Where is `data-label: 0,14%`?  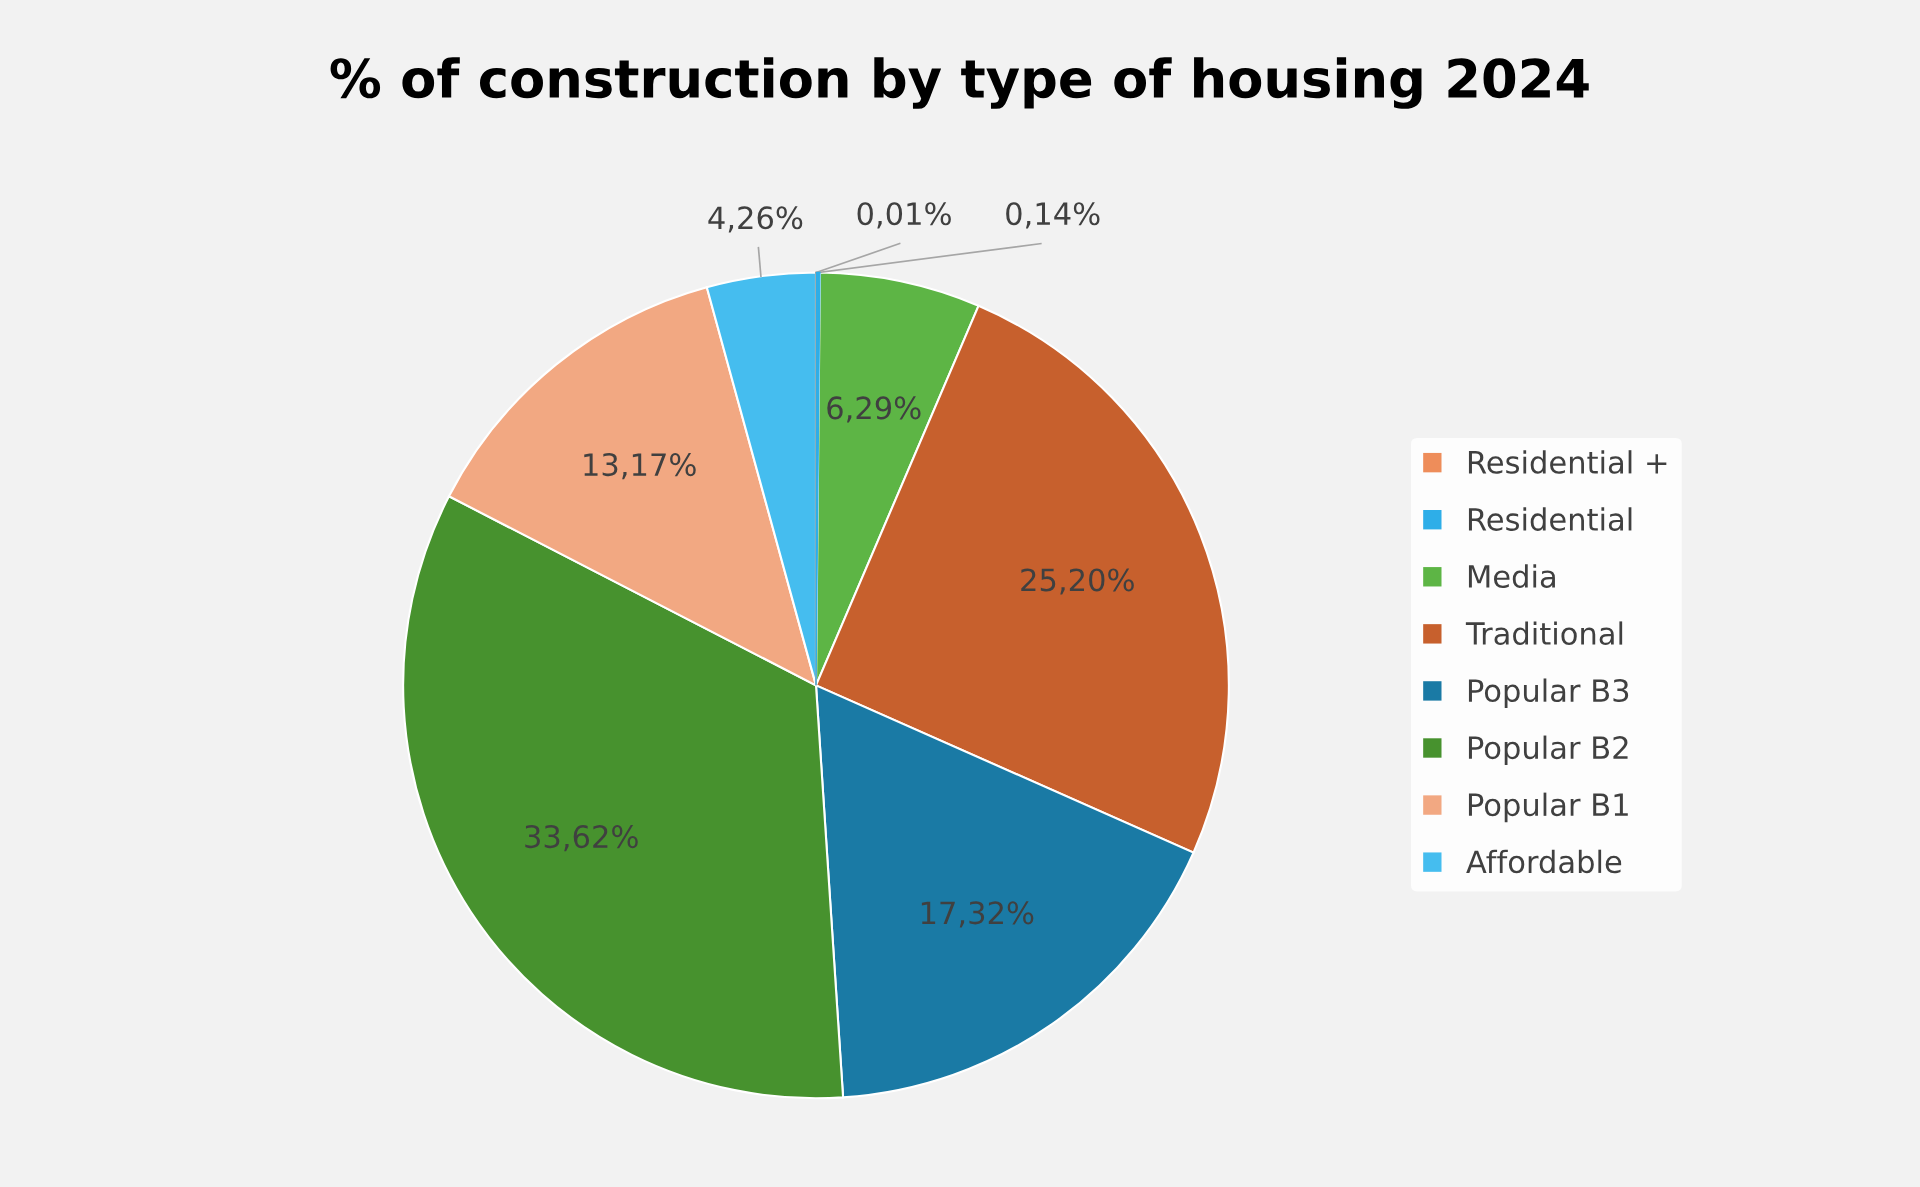 data-label: 0,14% is located at coordinates (1053, 215).